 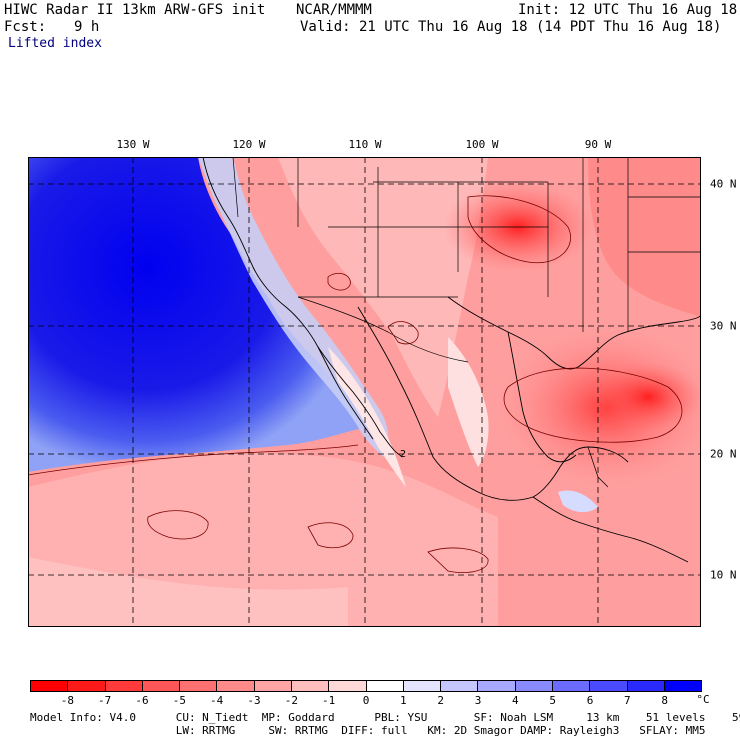 I want to click on colorbar-tick-label: 2, so click(x=440, y=700).